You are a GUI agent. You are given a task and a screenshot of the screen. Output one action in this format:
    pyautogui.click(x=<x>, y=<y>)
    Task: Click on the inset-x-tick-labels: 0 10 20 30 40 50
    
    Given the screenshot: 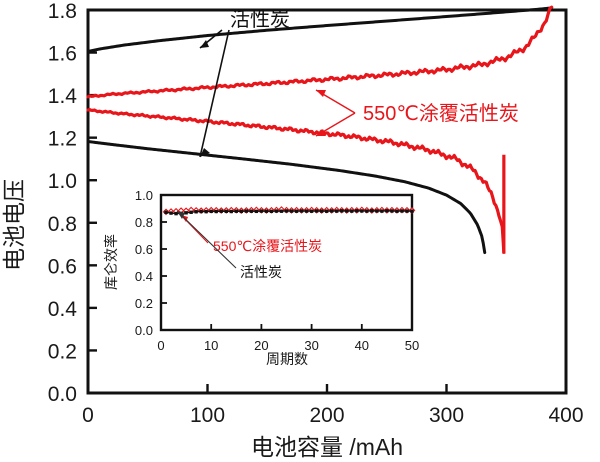 What is the action you would take?
    pyautogui.click(x=288, y=345)
    